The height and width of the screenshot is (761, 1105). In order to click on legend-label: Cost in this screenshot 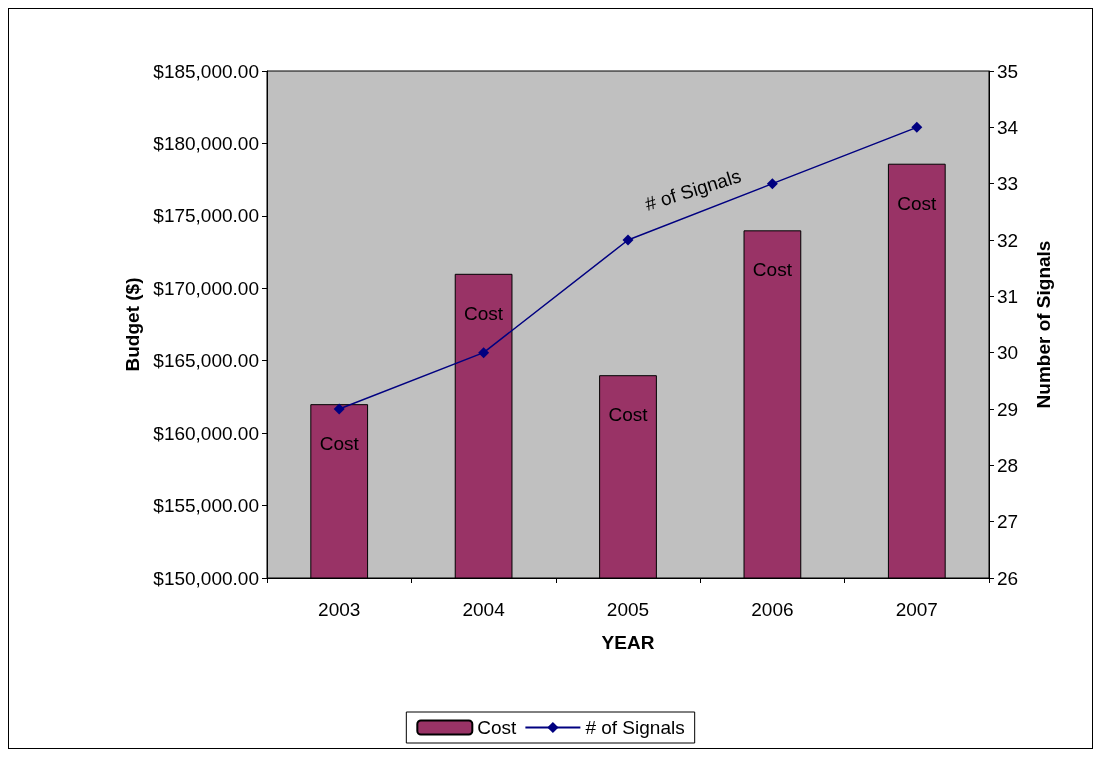, I will do `click(497, 727)`.